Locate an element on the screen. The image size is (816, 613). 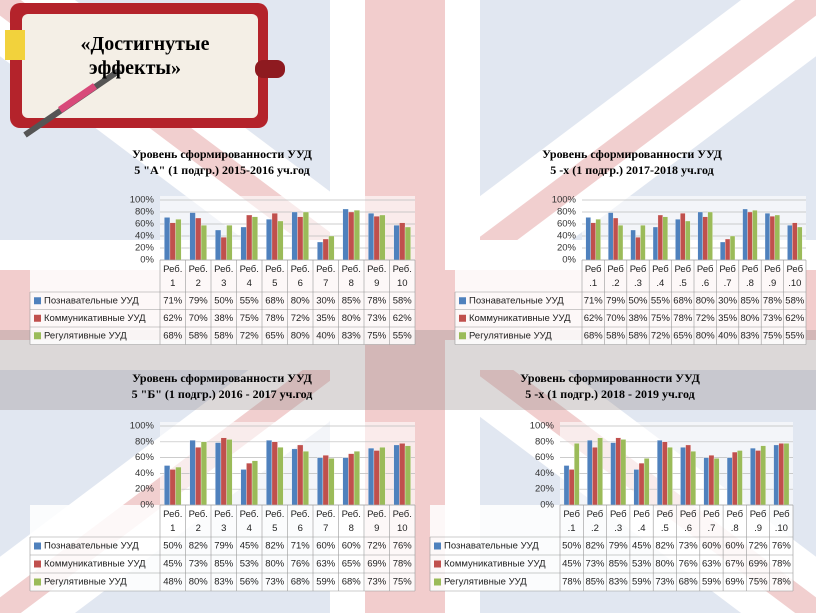
chart-subtitle: 5 -х (1 подгр.) 2018 - 2019 уч.год is located at coordinates (609, 394).